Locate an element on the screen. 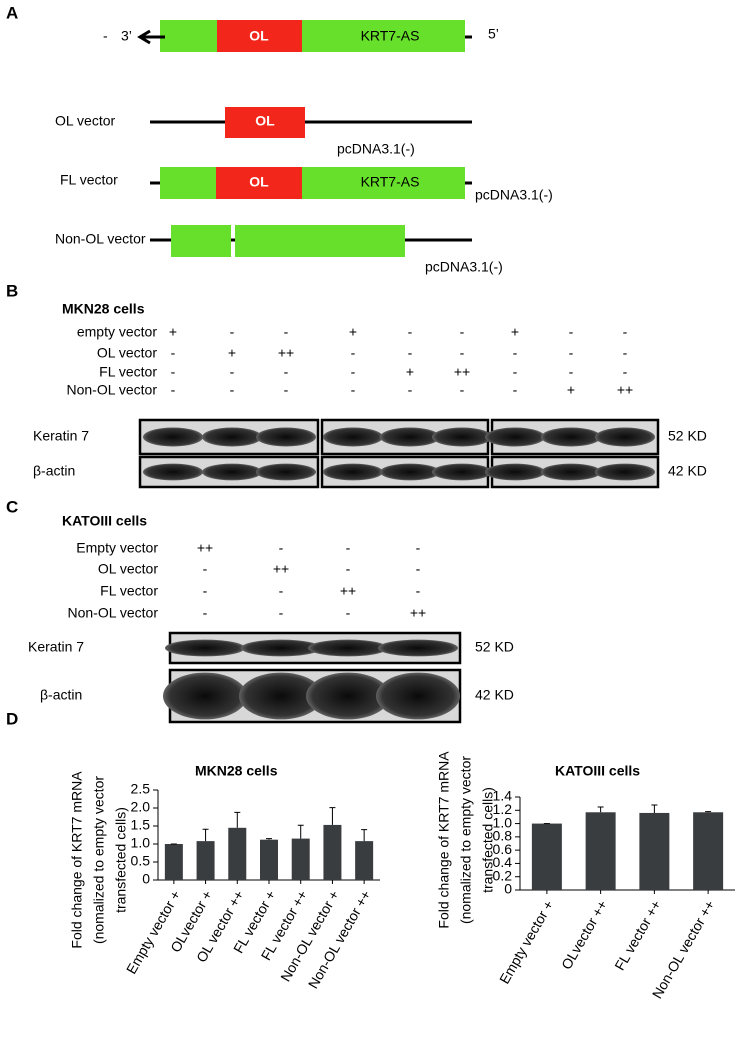  y-axis-label: Fold change of KRT7 mRNA is located at coordinates (77, 860).